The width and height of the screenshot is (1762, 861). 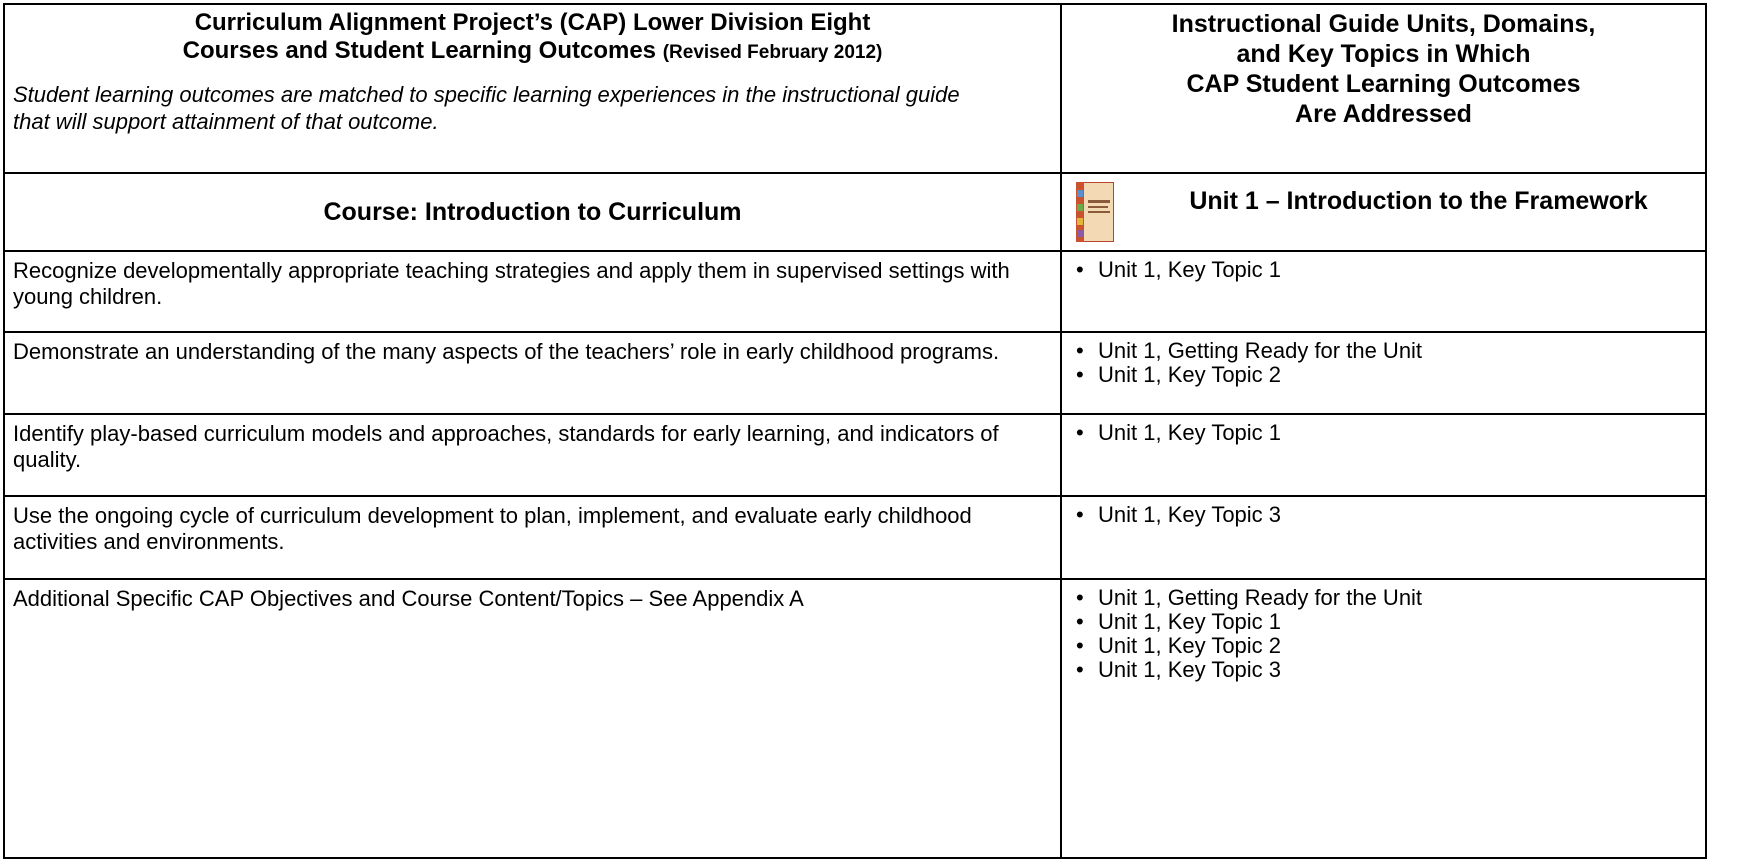 I want to click on course-title: Course: Introduction to Curriculum, so click(x=532, y=212).